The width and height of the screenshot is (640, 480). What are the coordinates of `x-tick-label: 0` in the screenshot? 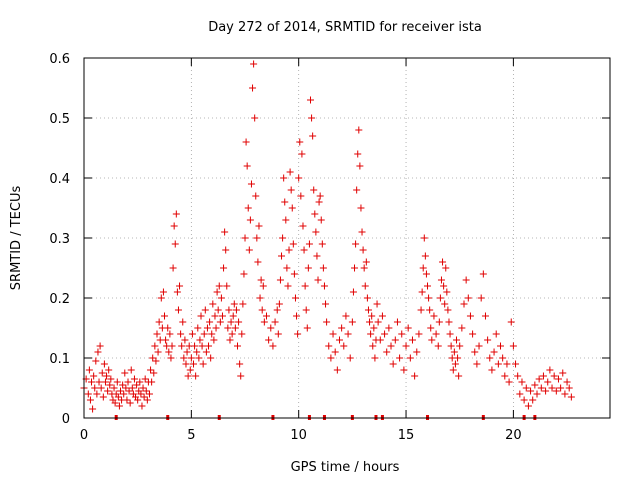 It's located at (84, 435).